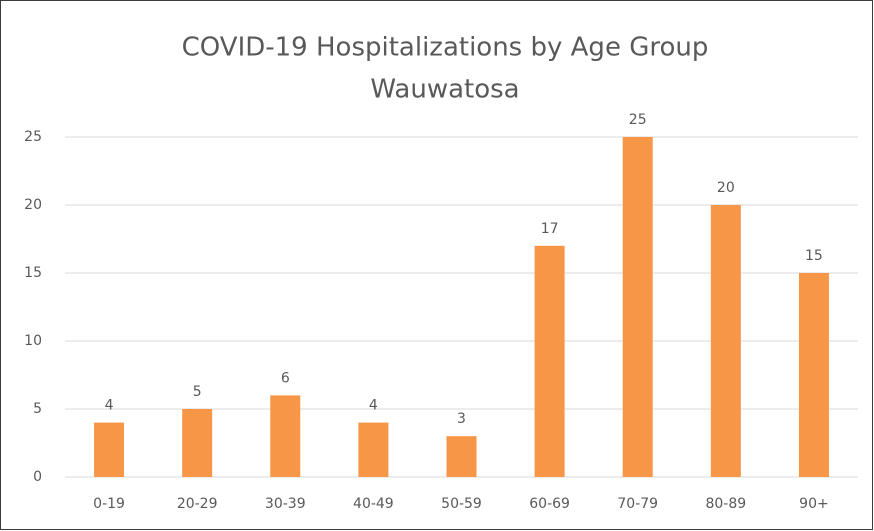 The width and height of the screenshot is (874, 531). Describe the element at coordinates (445, 48) in the screenshot. I see `chart-title: COVID-19 Hospitalizations by Age Group` at that location.